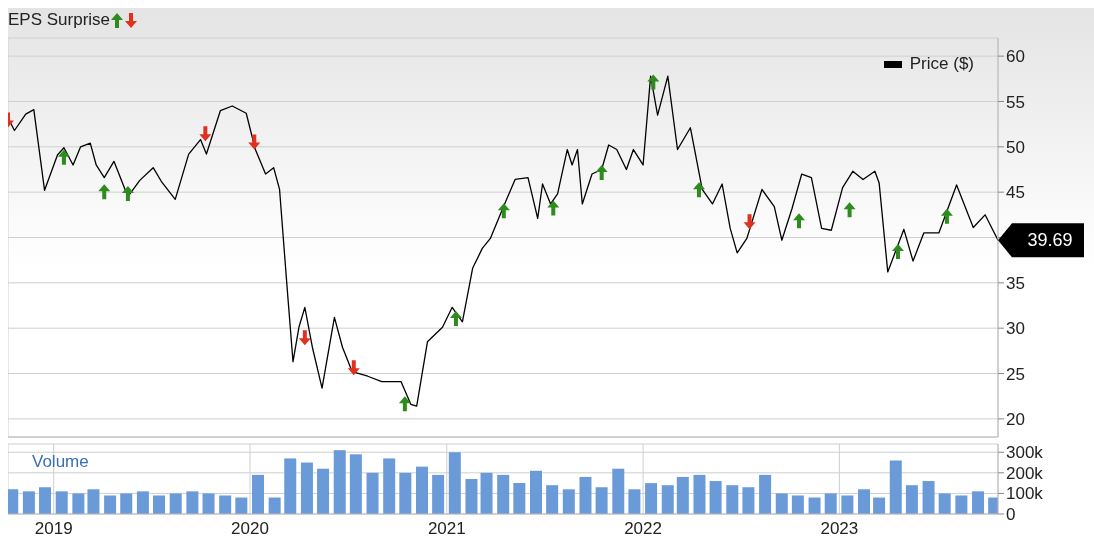 This screenshot has height=537, width=1094. Describe the element at coordinates (1025, 473) in the screenshot. I see `y-tick-label: 200k` at that location.